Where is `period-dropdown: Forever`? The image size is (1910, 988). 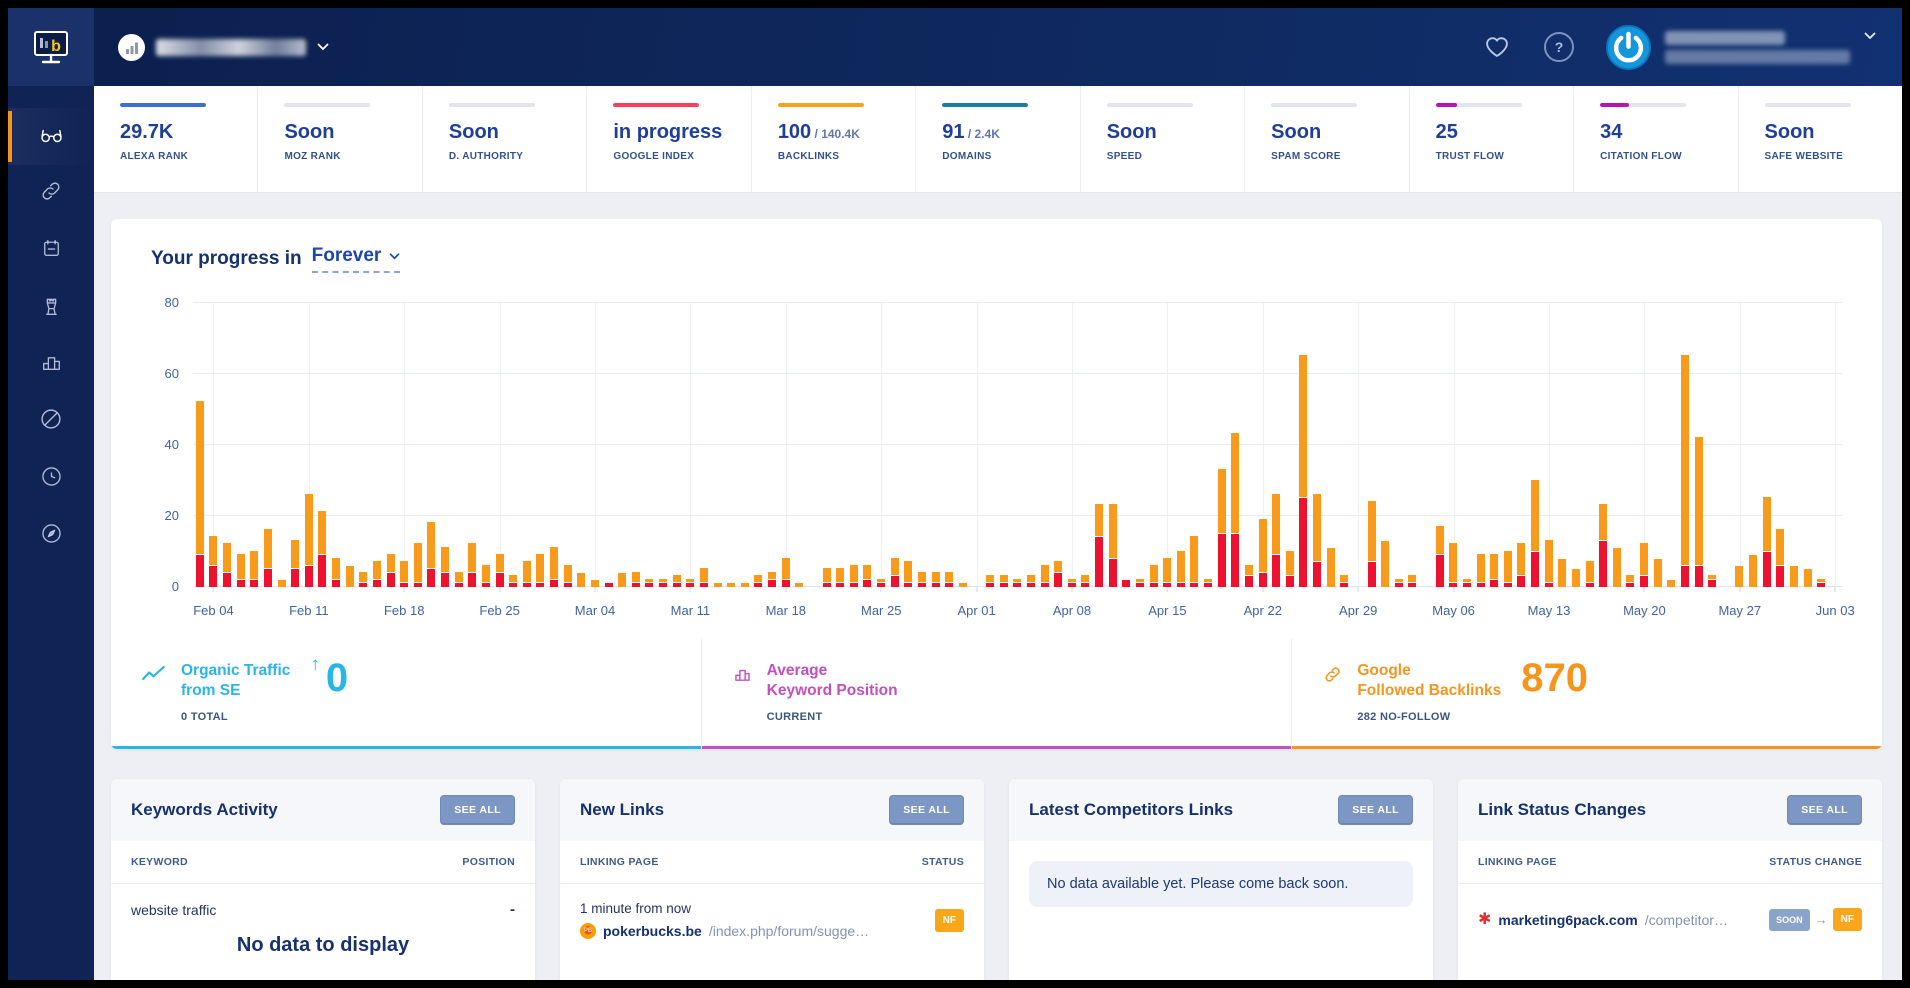
period-dropdown: Forever is located at coordinates (356, 259).